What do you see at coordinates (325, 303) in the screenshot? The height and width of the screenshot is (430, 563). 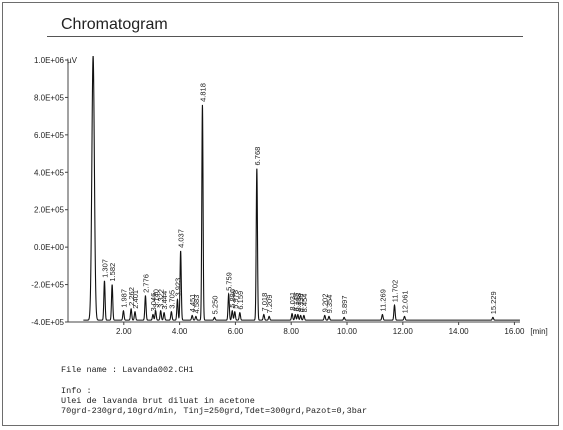 I see `peak-label: 9.202` at bounding box center [325, 303].